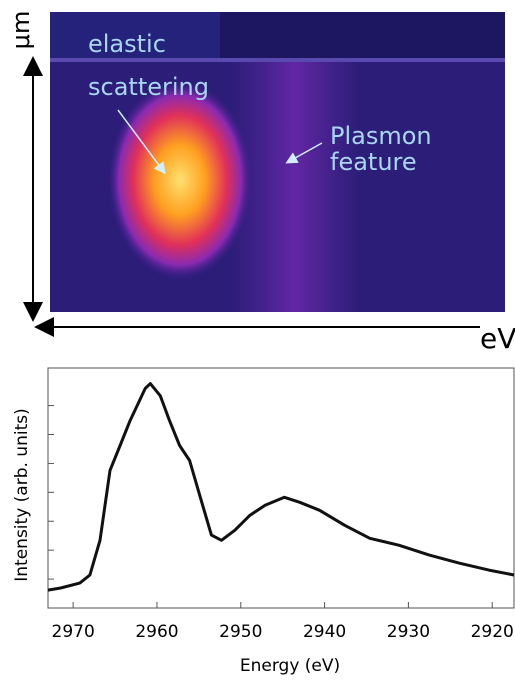  Describe the element at coordinates (148, 87) in the screenshot. I see `annotation: scattering` at that location.